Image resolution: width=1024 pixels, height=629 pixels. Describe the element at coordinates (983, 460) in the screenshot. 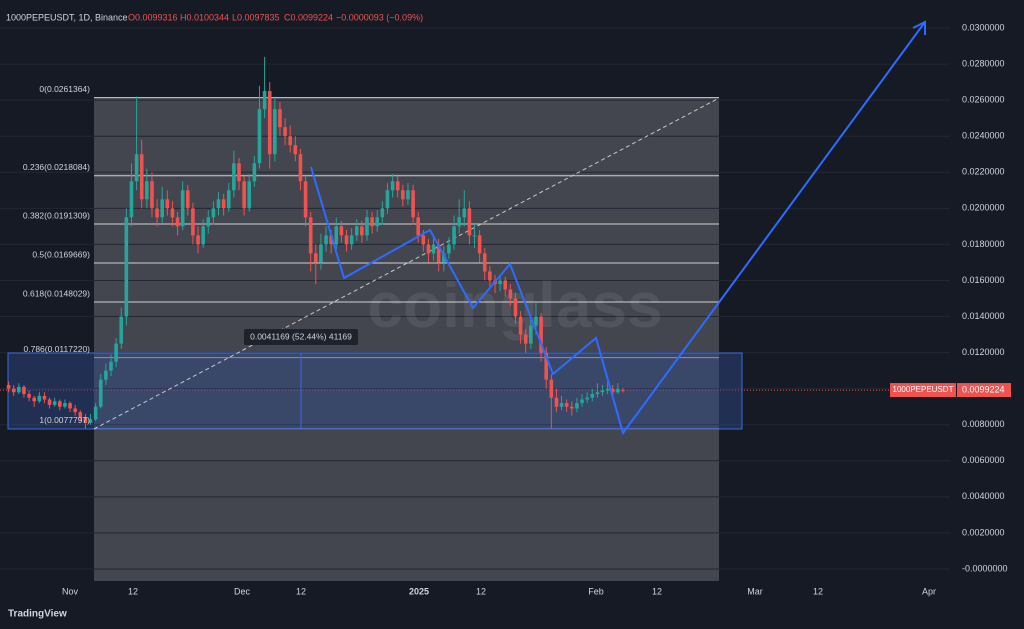

I see `y-tick-label: 0.0060000` at that location.